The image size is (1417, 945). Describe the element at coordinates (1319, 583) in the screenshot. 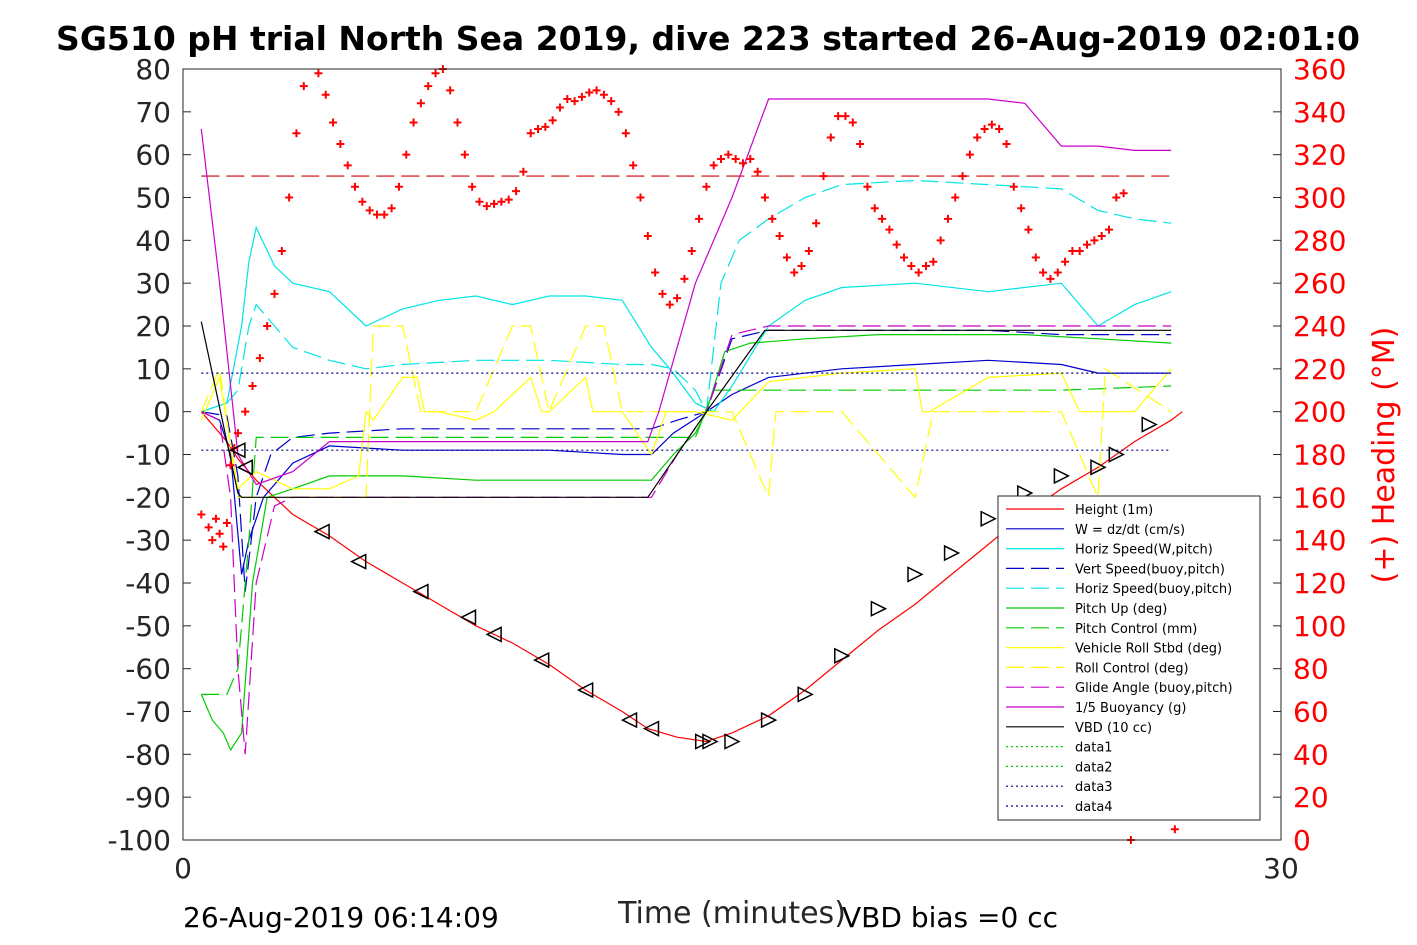

I see `y-right-tick-label: 120` at that location.